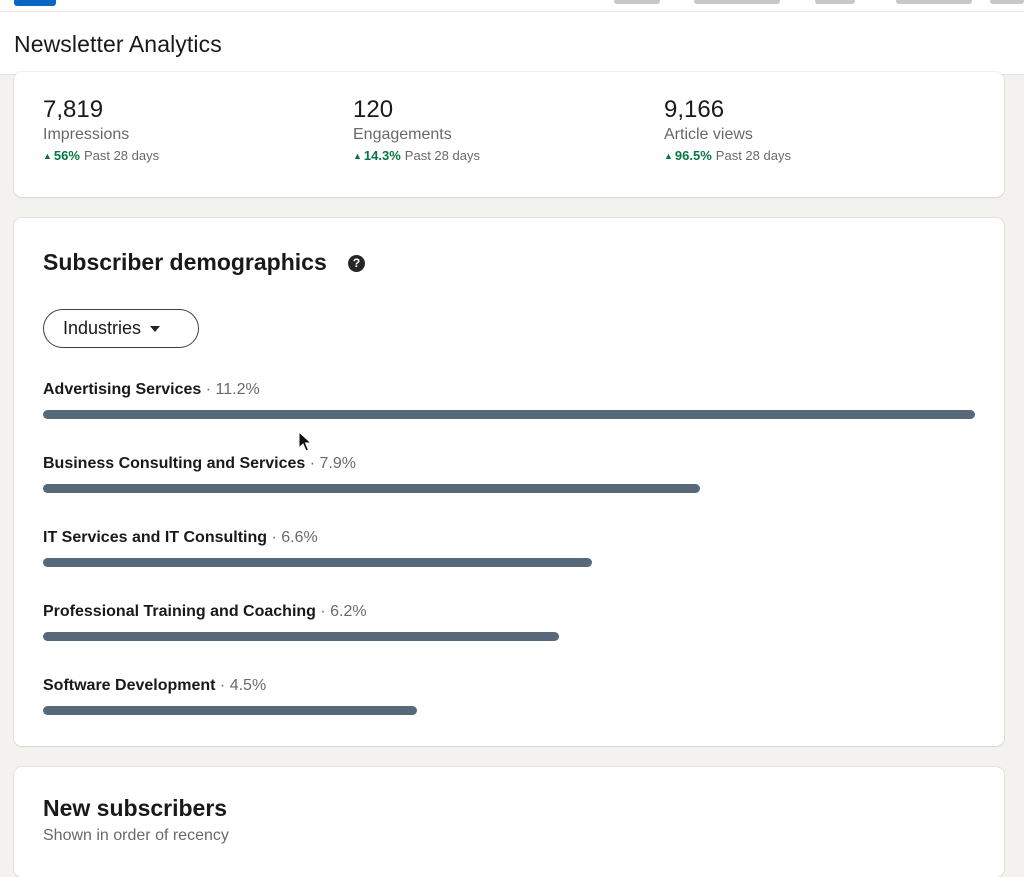 The image size is (1024, 877). Describe the element at coordinates (86, 134) in the screenshot. I see `metric-label: Impressions` at that location.